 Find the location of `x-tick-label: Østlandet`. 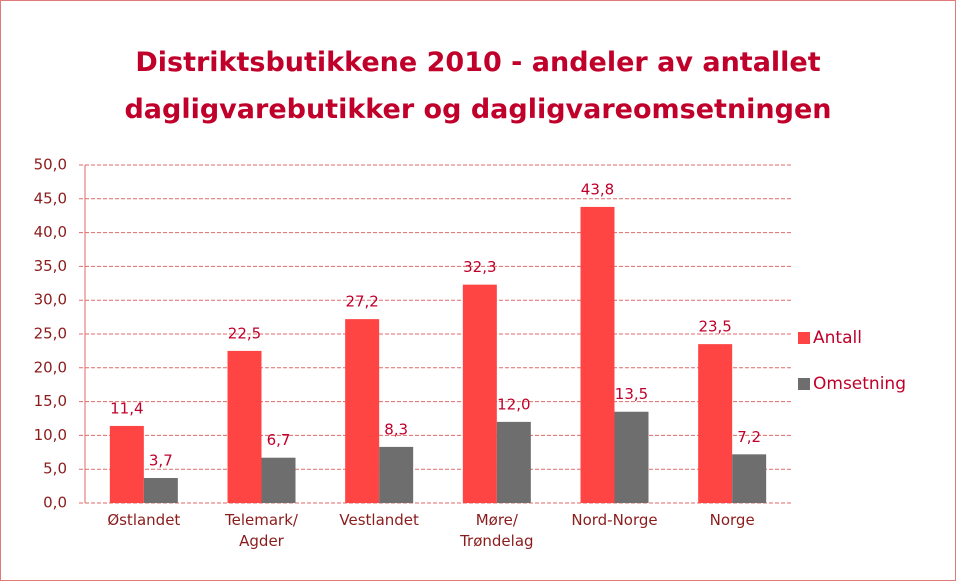

x-tick-label: Østlandet is located at coordinates (144, 520).